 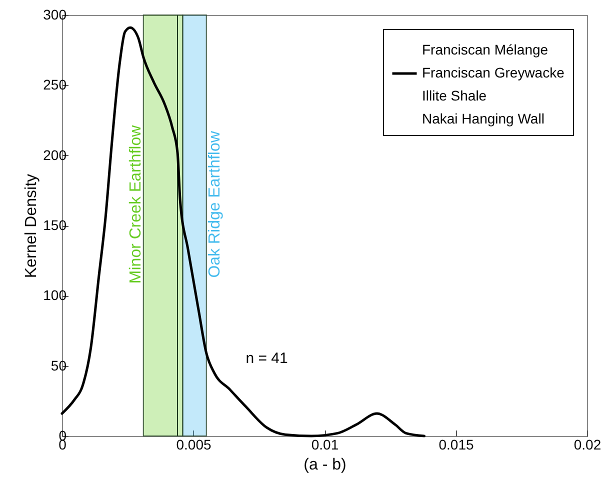 I want to click on y-tick-label: 100, so click(x=55, y=295).